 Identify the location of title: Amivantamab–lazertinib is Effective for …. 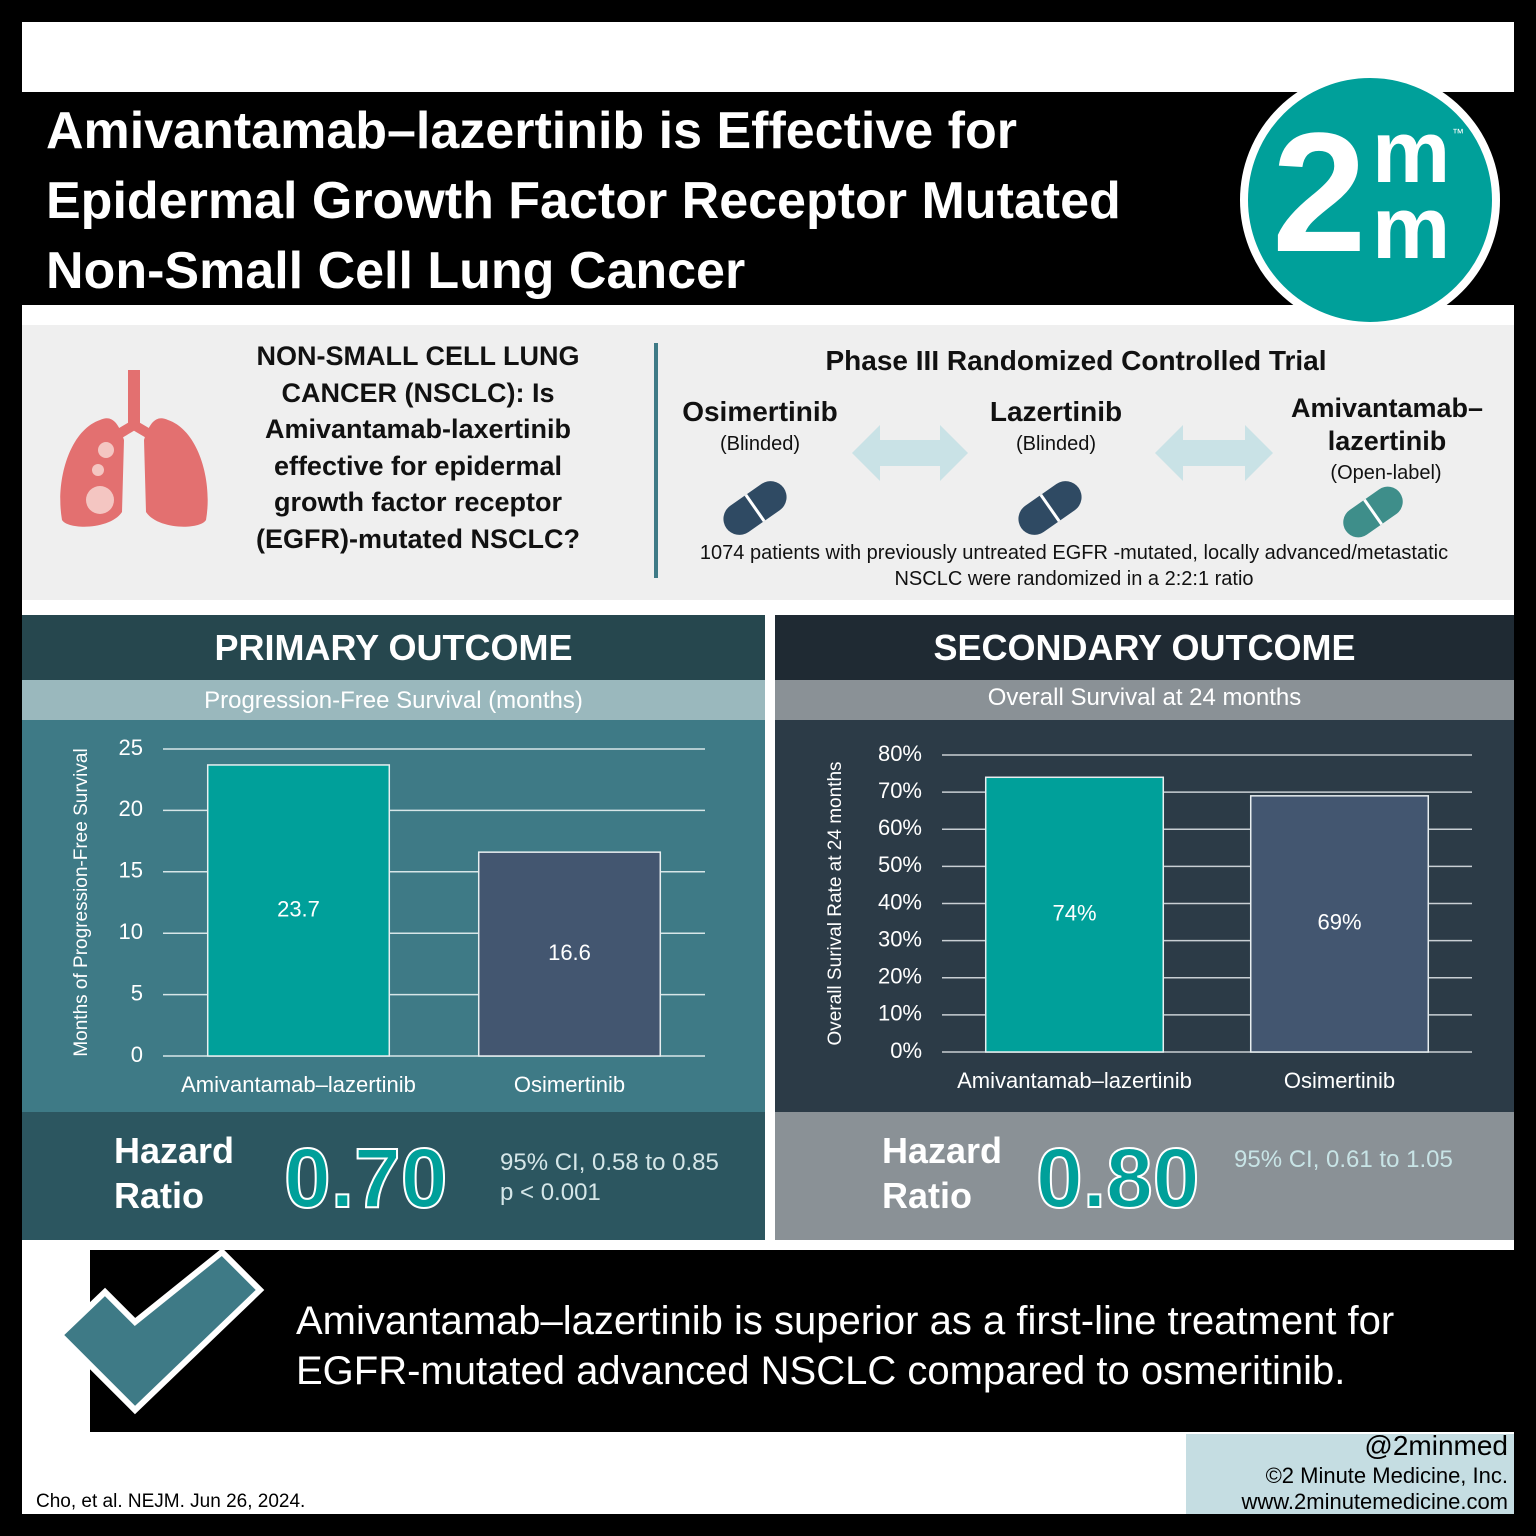
(583, 201).